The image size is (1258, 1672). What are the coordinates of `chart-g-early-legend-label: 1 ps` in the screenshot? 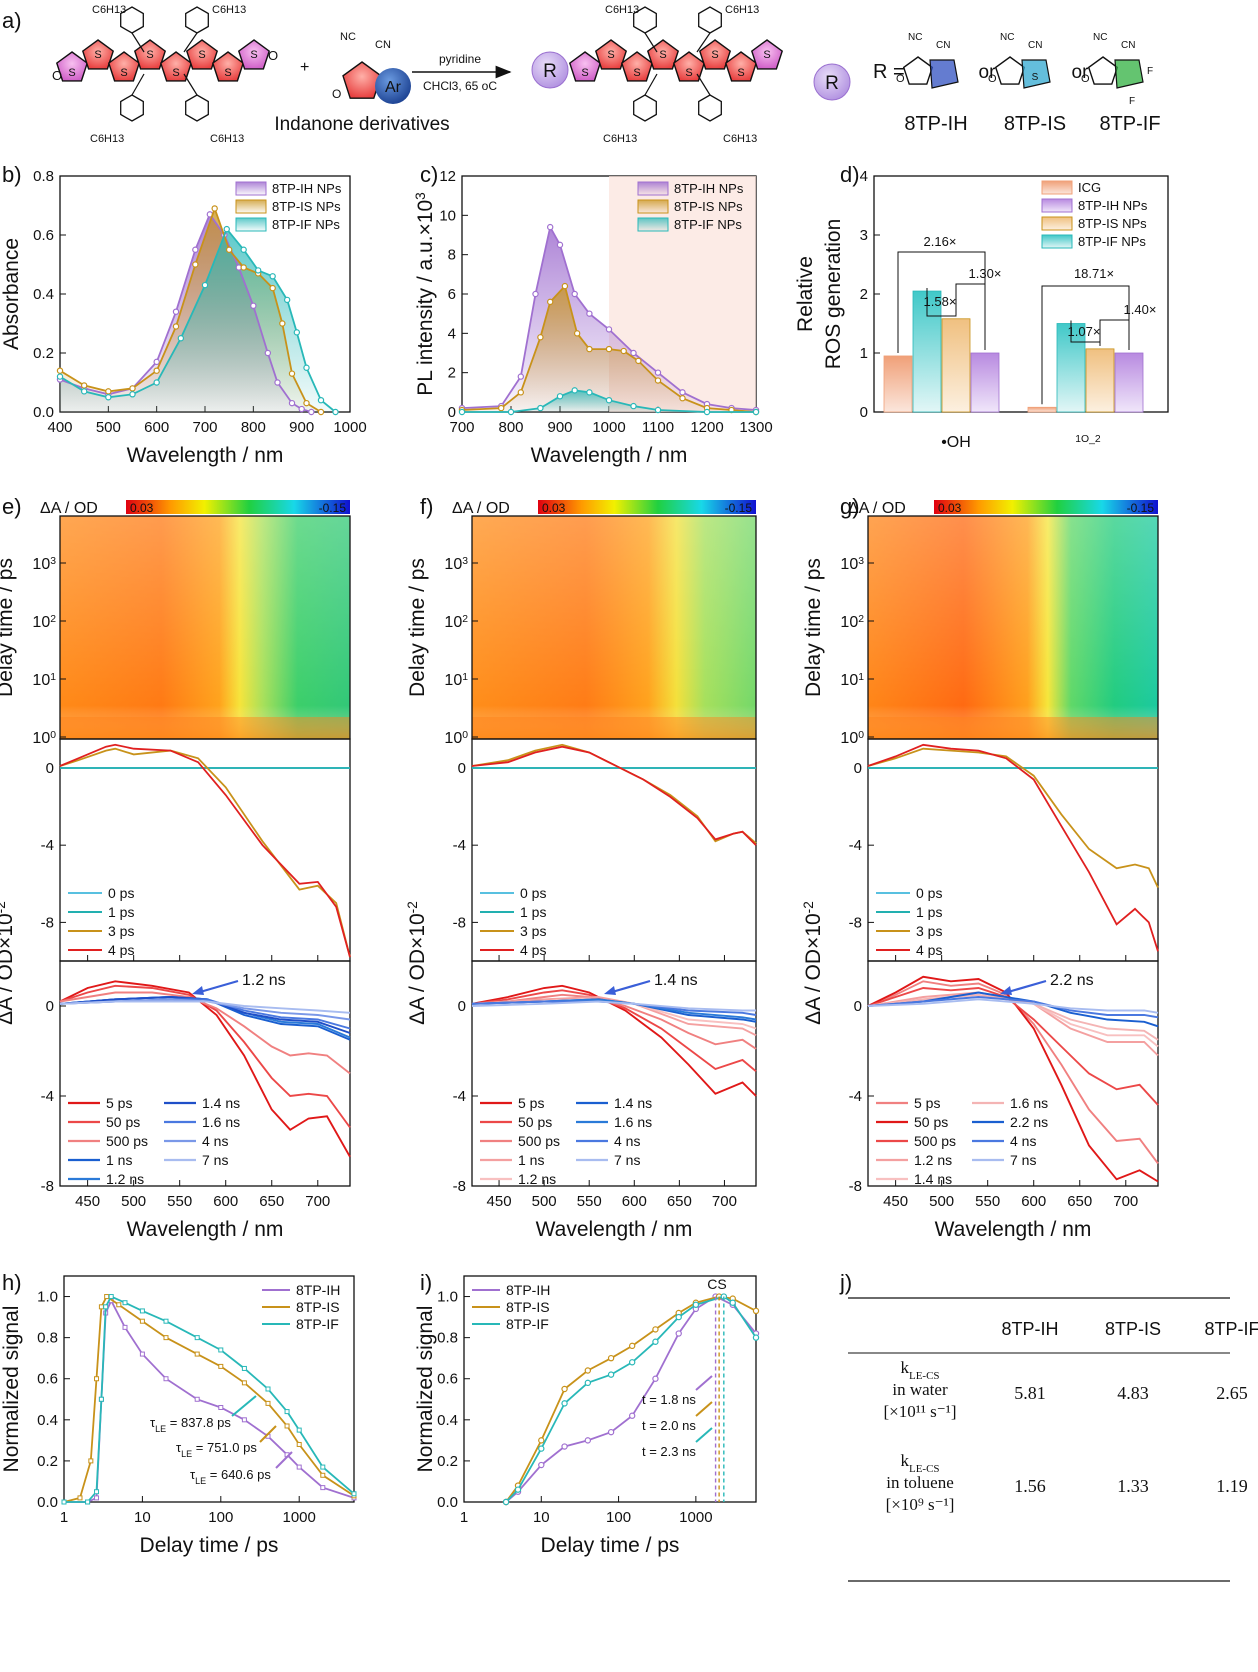 It's located at (929, 912).